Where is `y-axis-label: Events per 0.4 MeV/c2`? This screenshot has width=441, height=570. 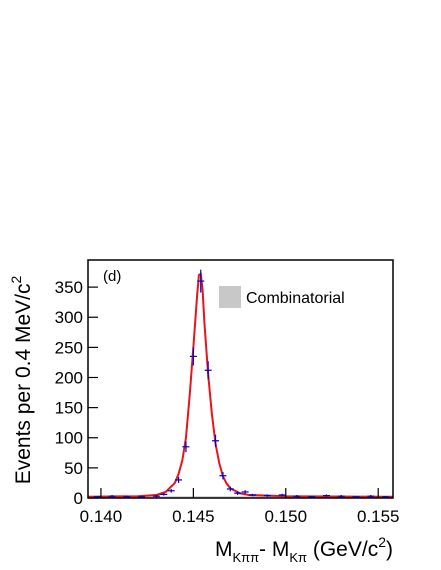
y-axis-label: Events per 0.4 MeV/c2 is located at coordinates (21, 380).